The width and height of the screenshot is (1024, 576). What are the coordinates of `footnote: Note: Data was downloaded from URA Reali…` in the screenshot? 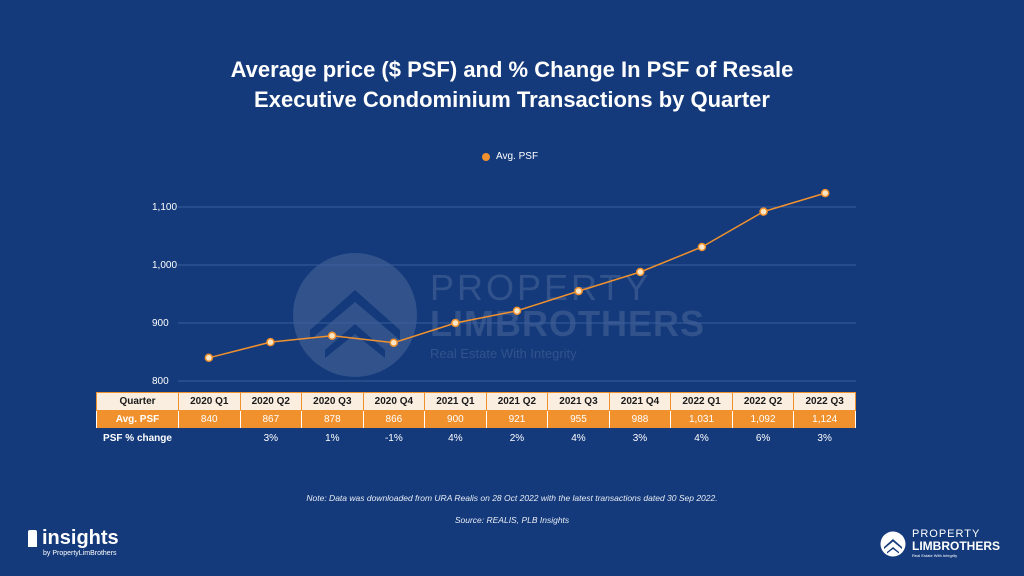 It's located at (512, 509).